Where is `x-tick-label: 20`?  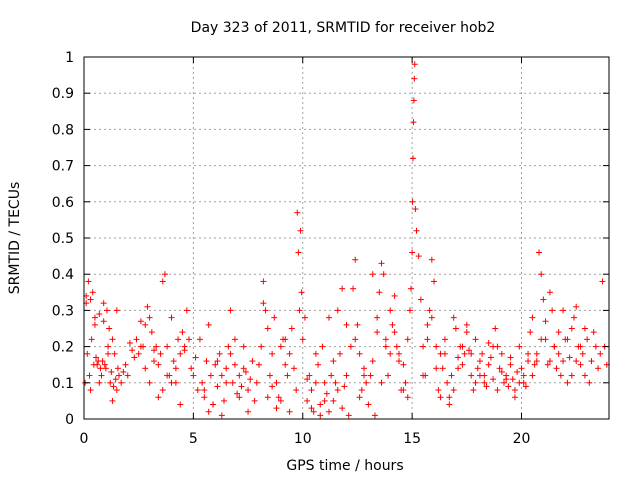
x-tick-label: 20 is located at coordinates (522, 439).